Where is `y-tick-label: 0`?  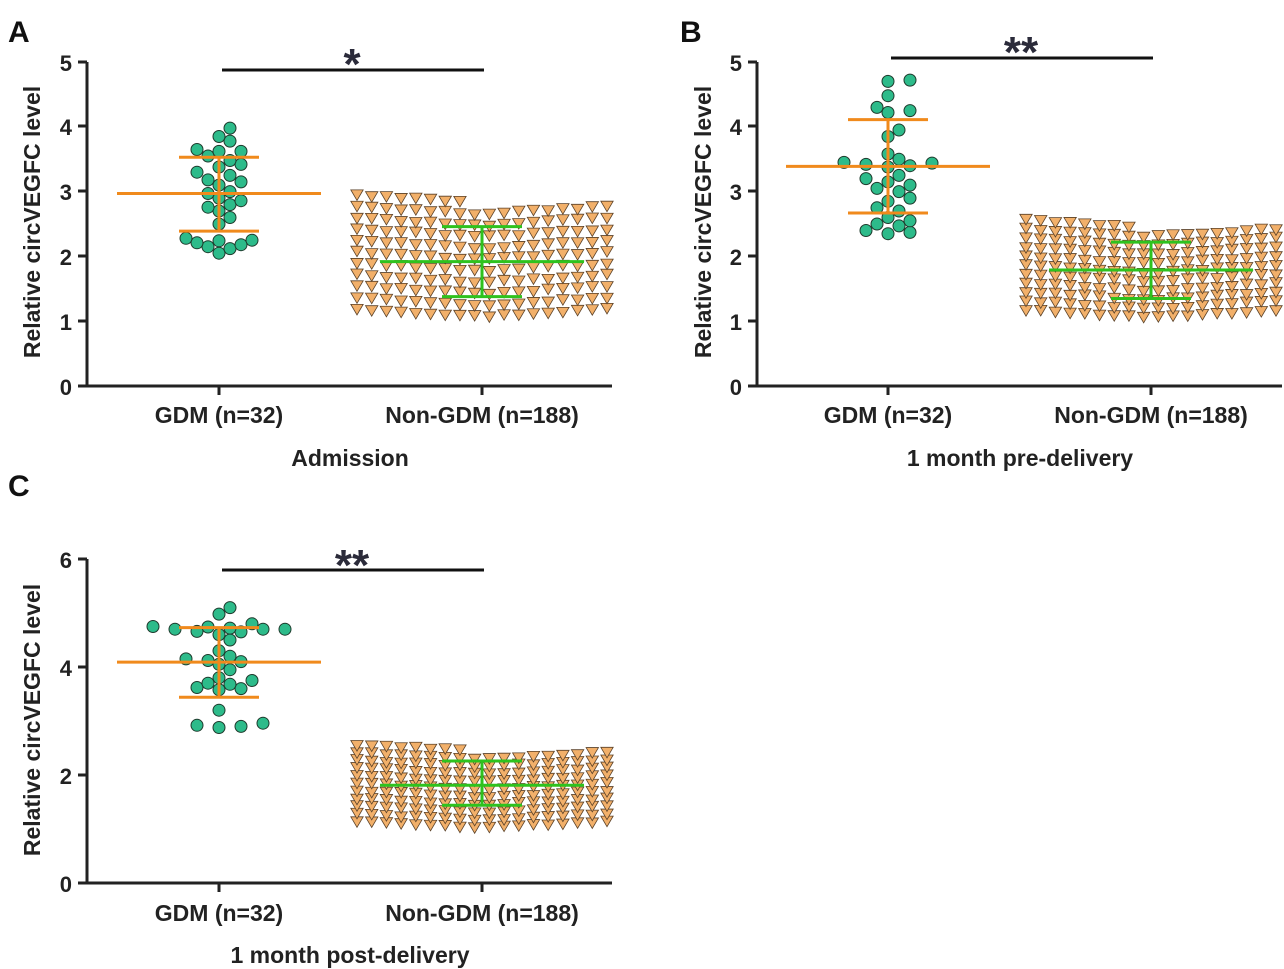
y-tick-label: 0 is located at coordinates (66, 387).